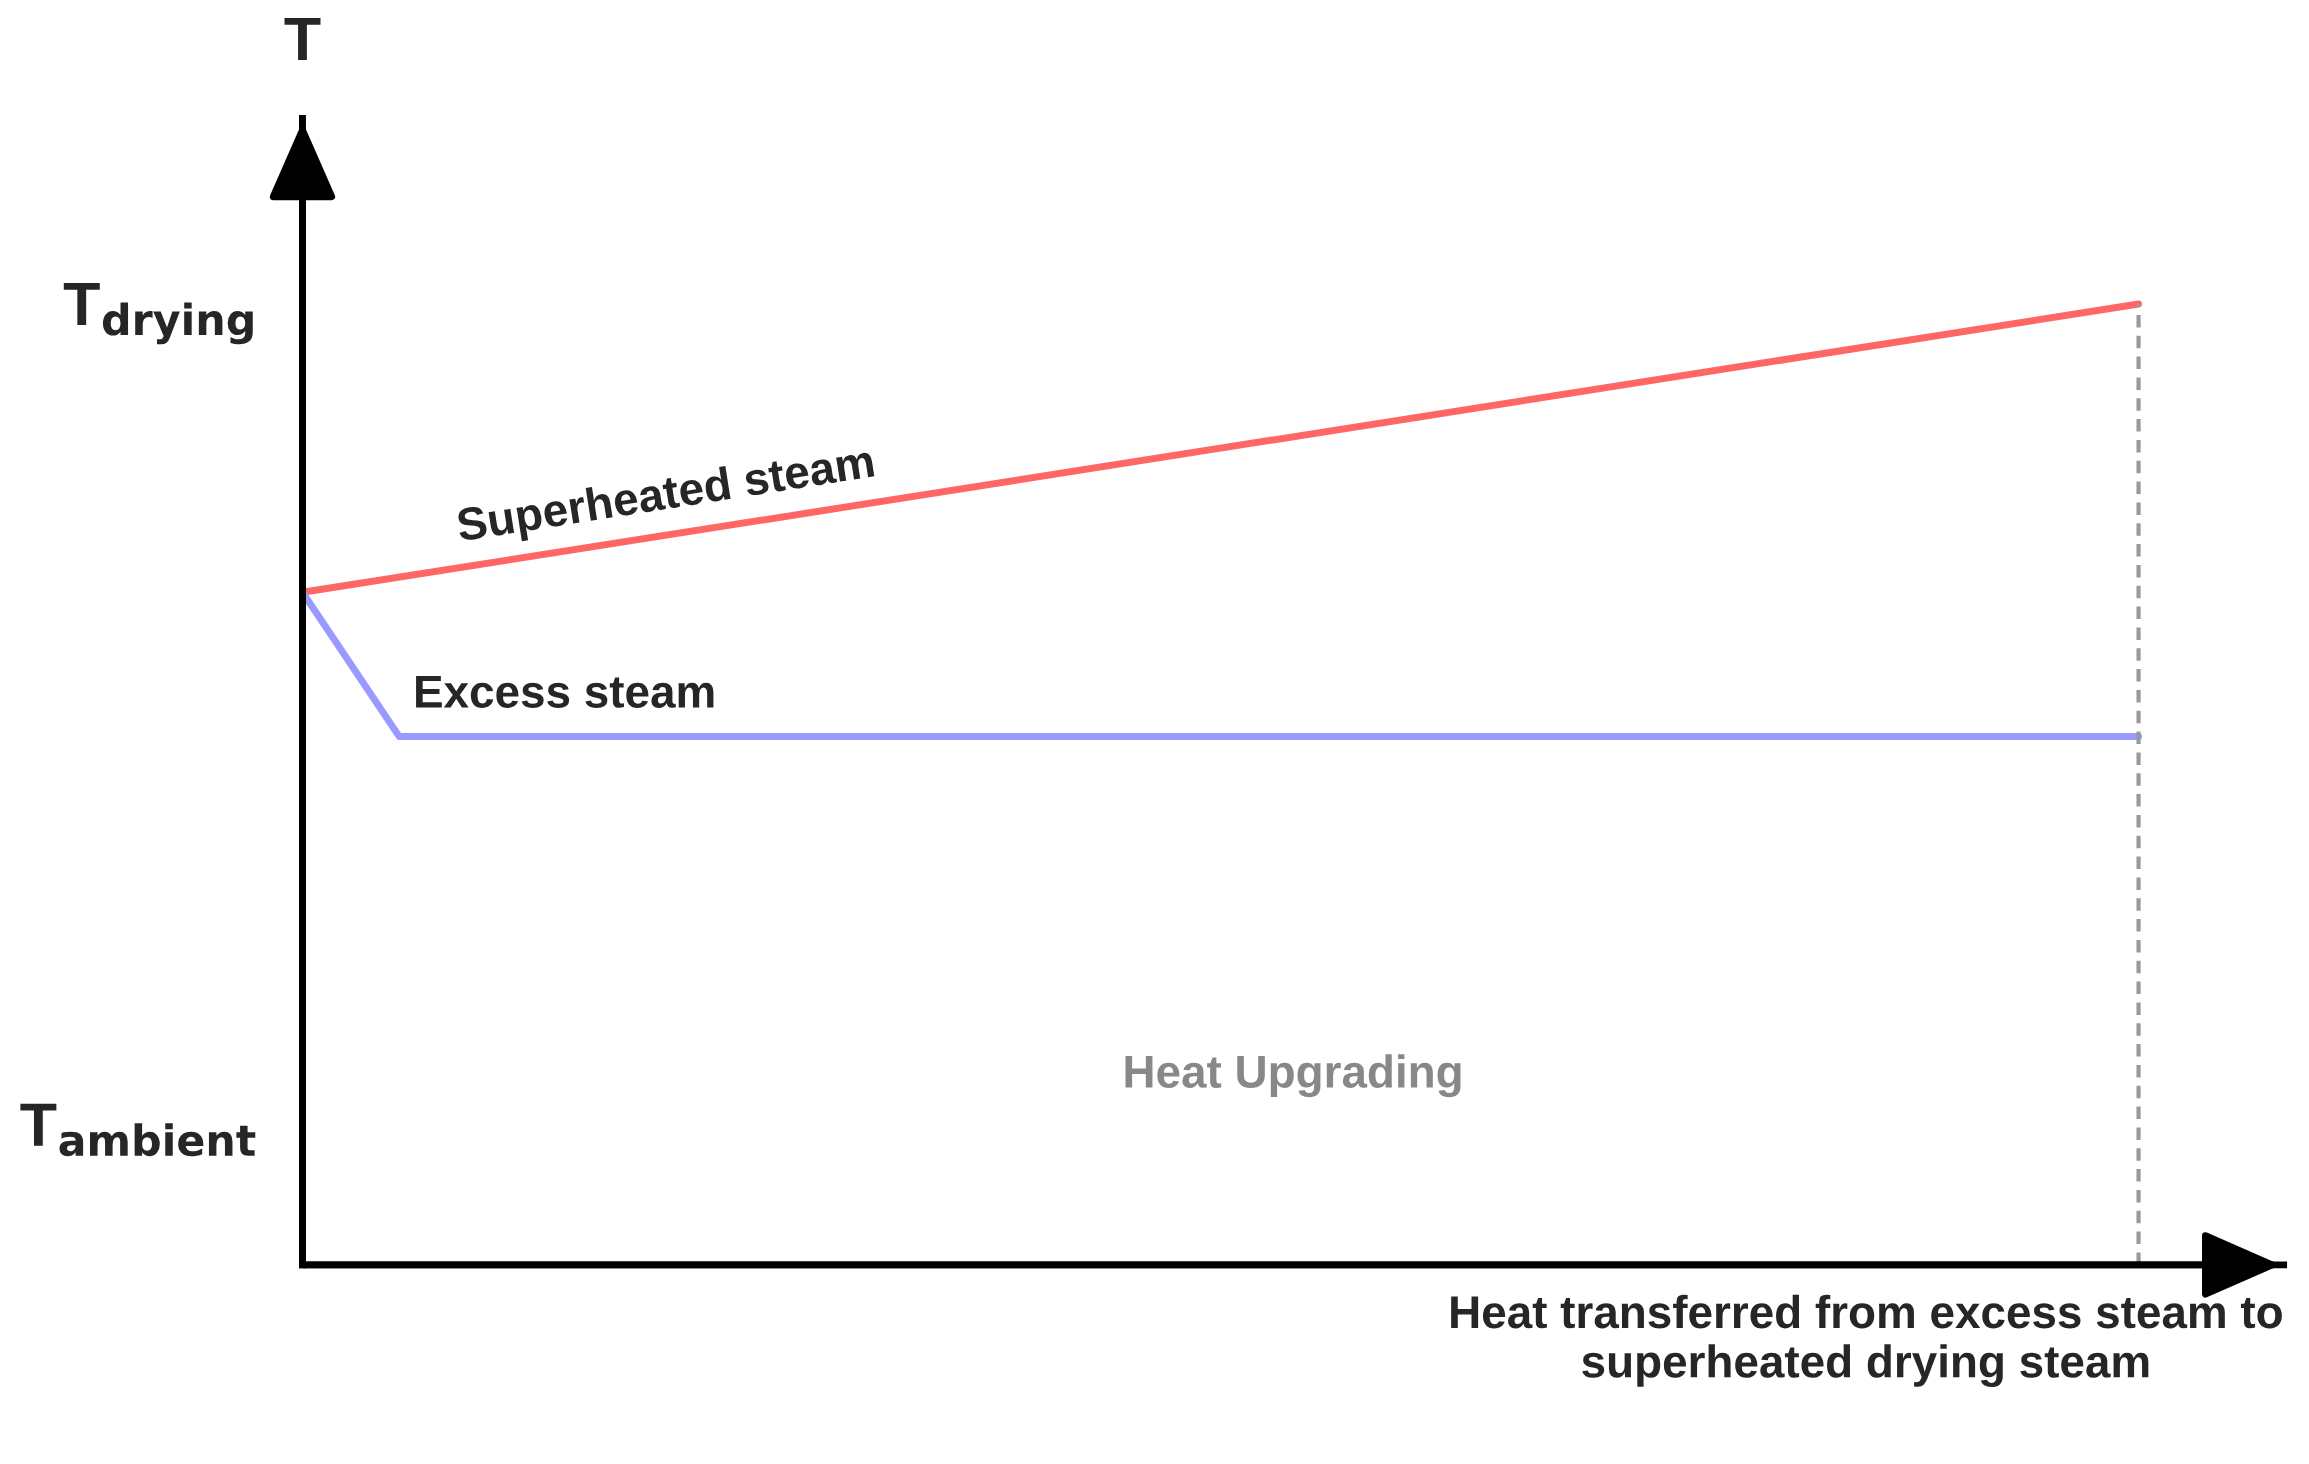  What do you see at coordinates (665, 497) in the screenshot?
I see `text: Superheated steam` at bounding box center [665, 497].